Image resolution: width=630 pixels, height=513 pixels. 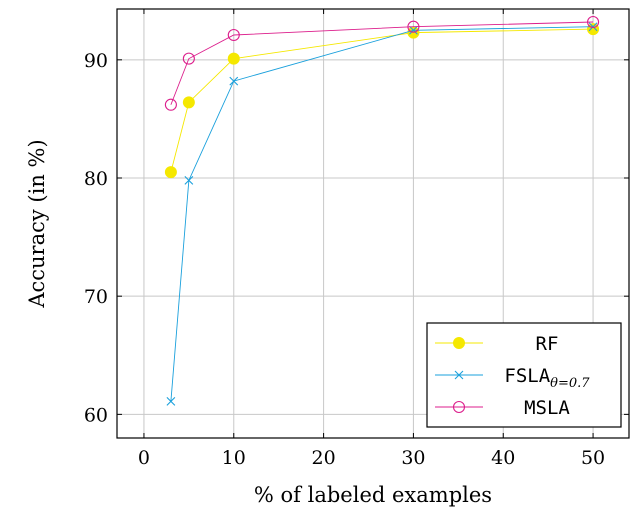 I want to click on x-tick-label: 50, so click(x=593, y=458).